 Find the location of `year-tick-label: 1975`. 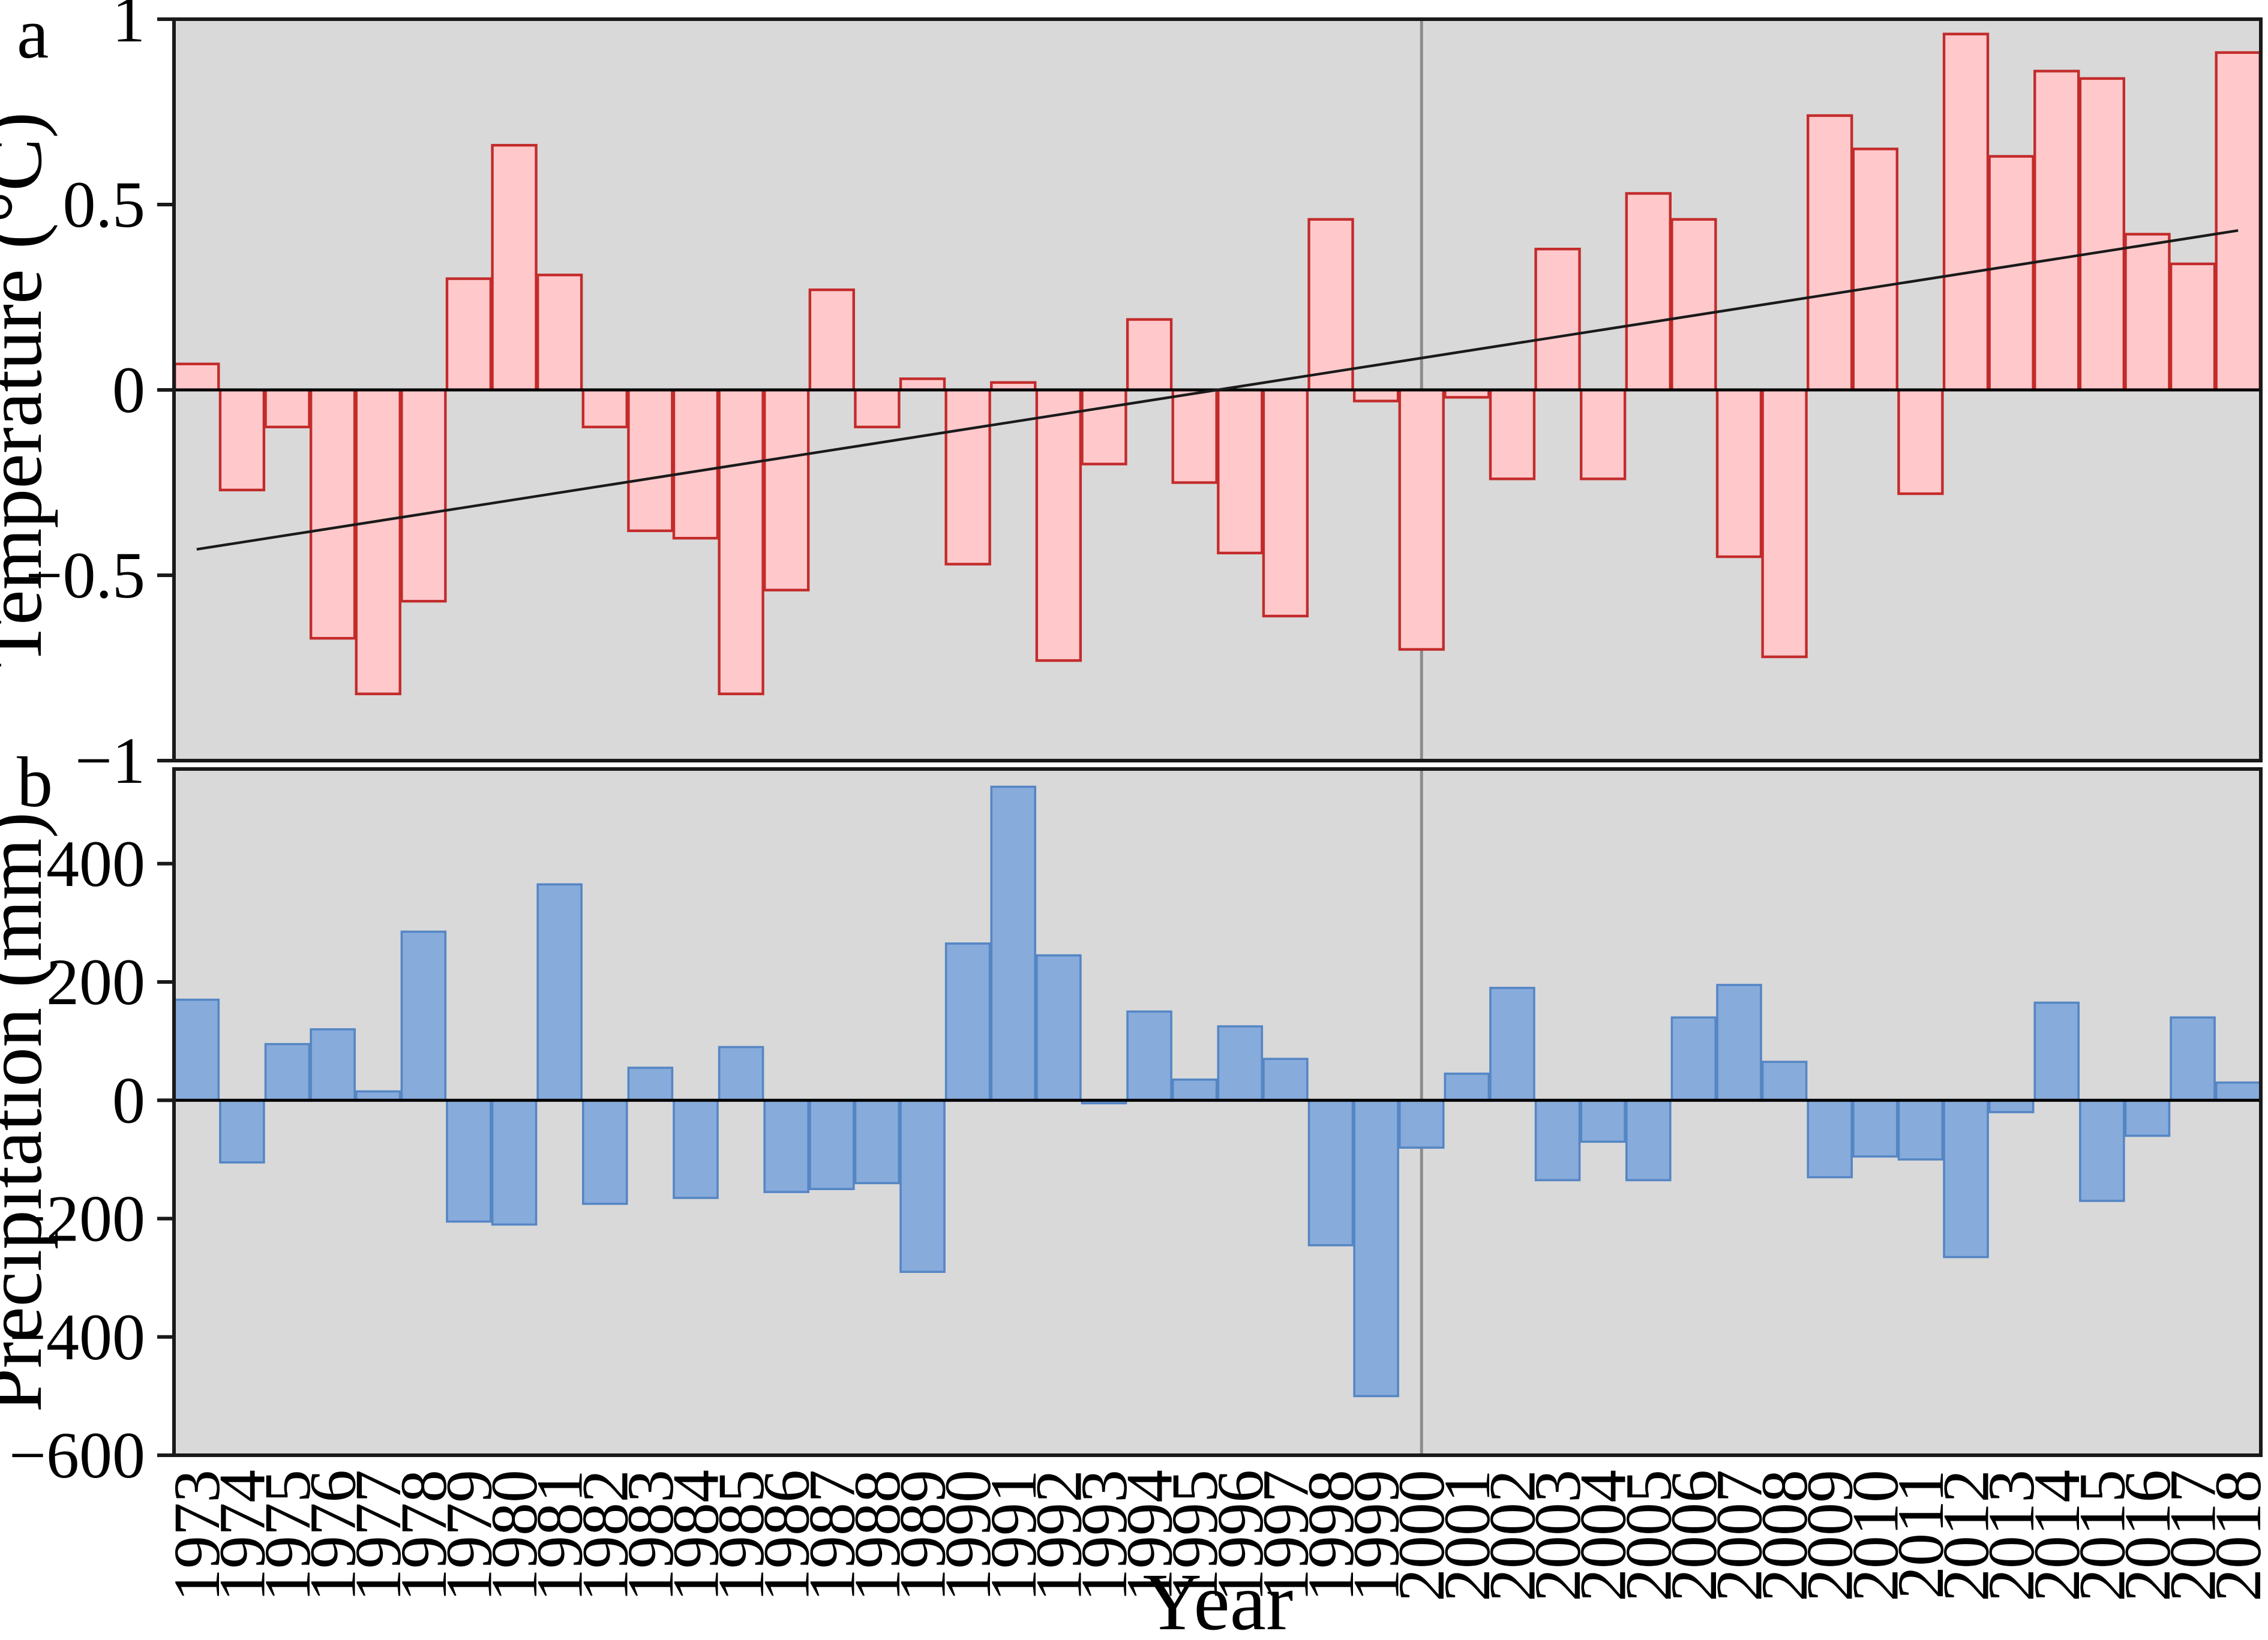

year-tick-label: 1975 is located at coordinates (287, 1536).